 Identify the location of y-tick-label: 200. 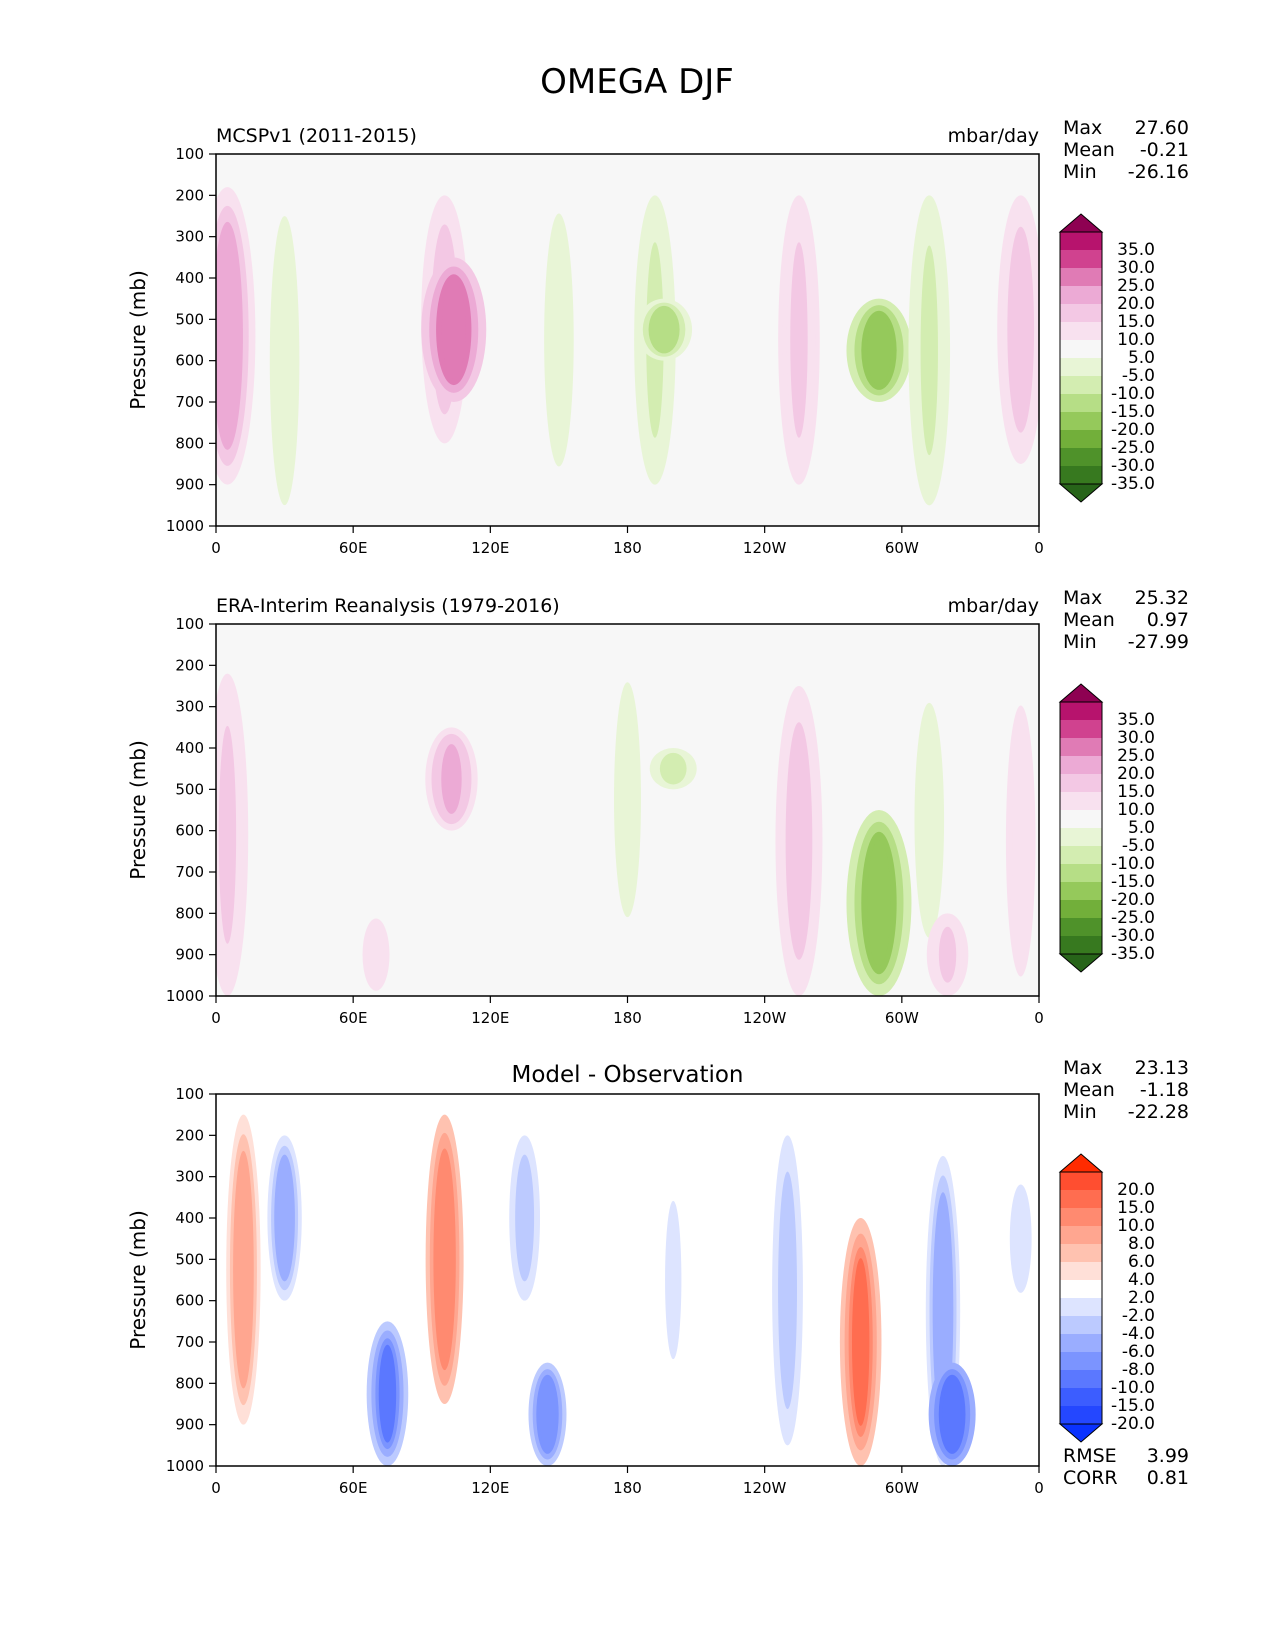
(189, 1135).